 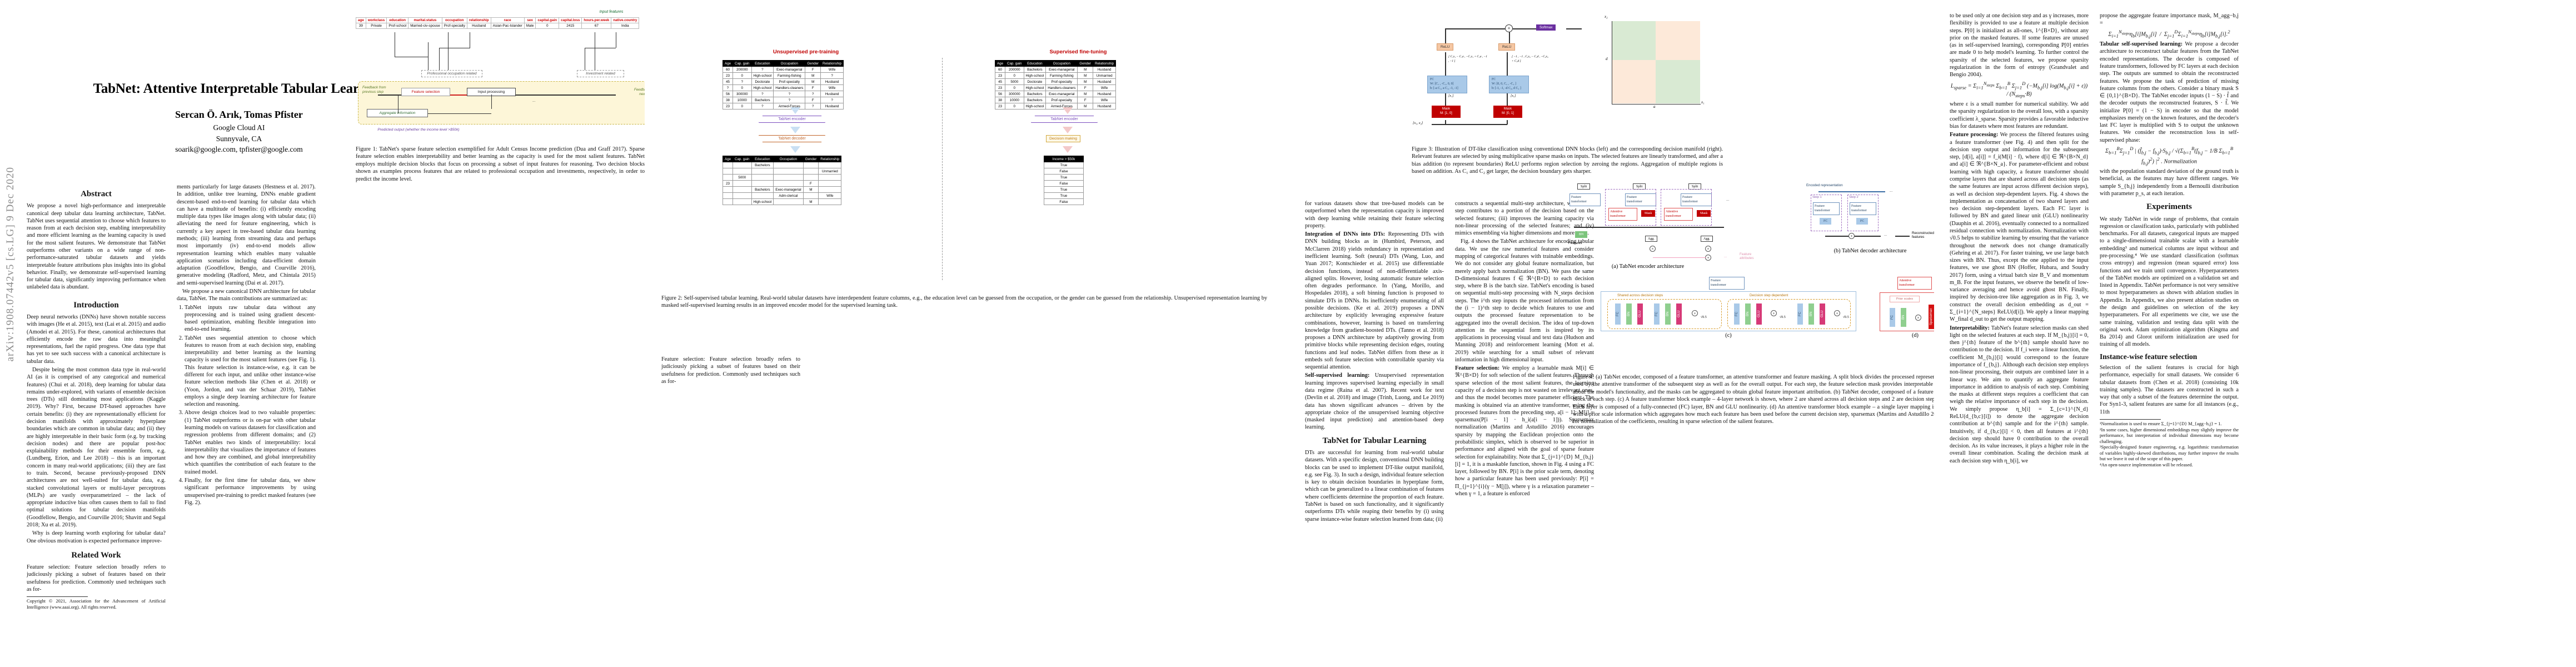 What do you see at coordinates (530, 20) in the screenshot?
I see `th-sex: sex` at bounding box center [530, 20].